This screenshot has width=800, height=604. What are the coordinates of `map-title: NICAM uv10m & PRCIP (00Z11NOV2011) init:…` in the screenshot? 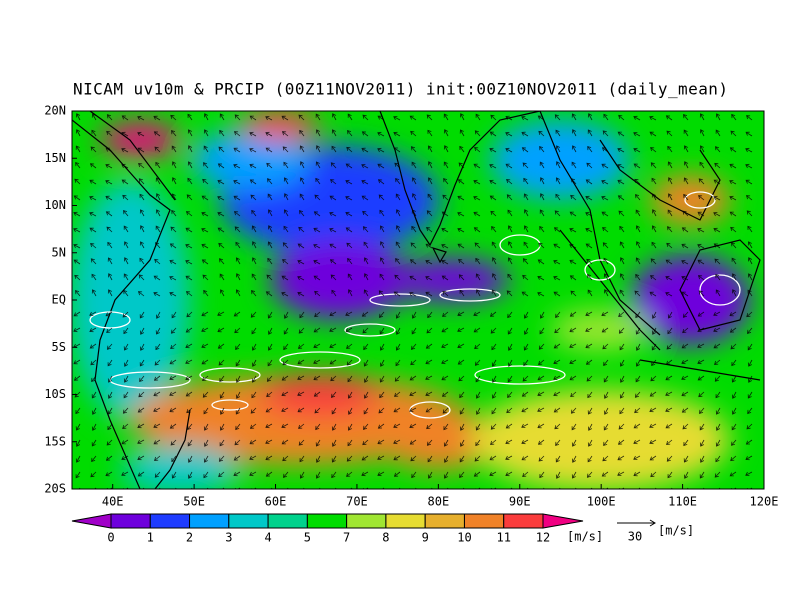 It's located at (400, 89).